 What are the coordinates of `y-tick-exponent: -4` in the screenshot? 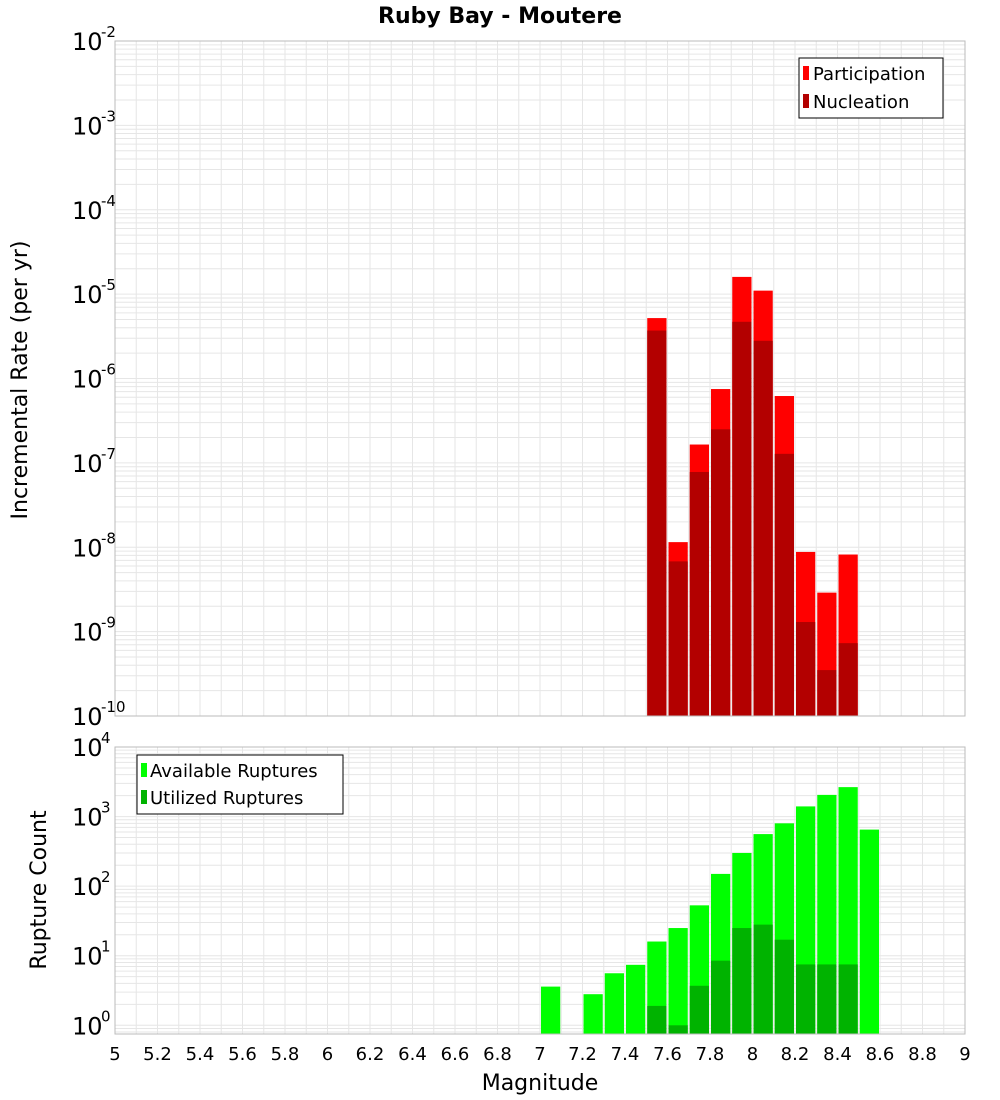 It's located at (108, 201).